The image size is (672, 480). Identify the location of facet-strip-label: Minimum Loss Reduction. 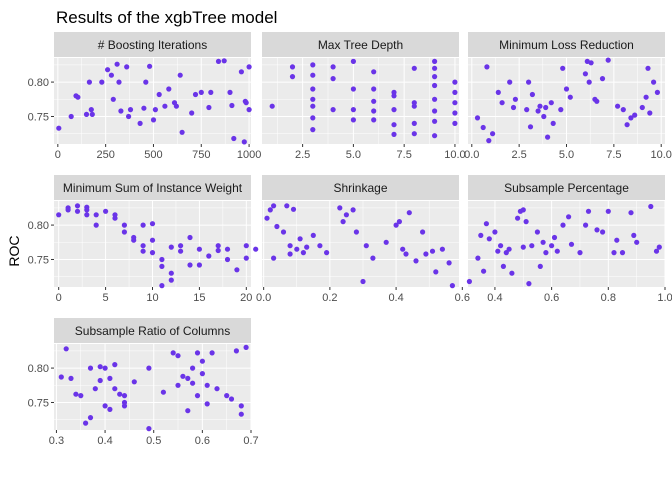
(566, 45).